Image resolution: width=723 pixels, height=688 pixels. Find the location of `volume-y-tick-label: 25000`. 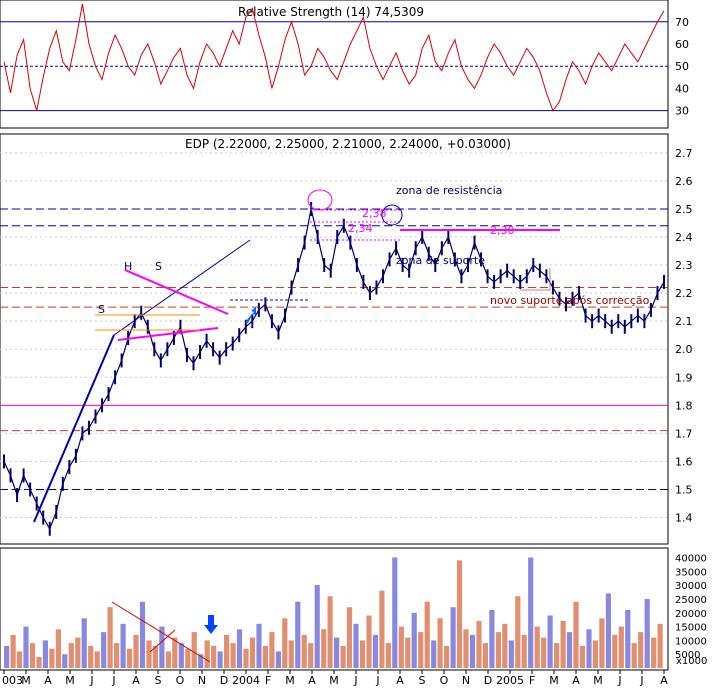

volume-y-tick-label: 25000 is located at coordinates (691, 600).